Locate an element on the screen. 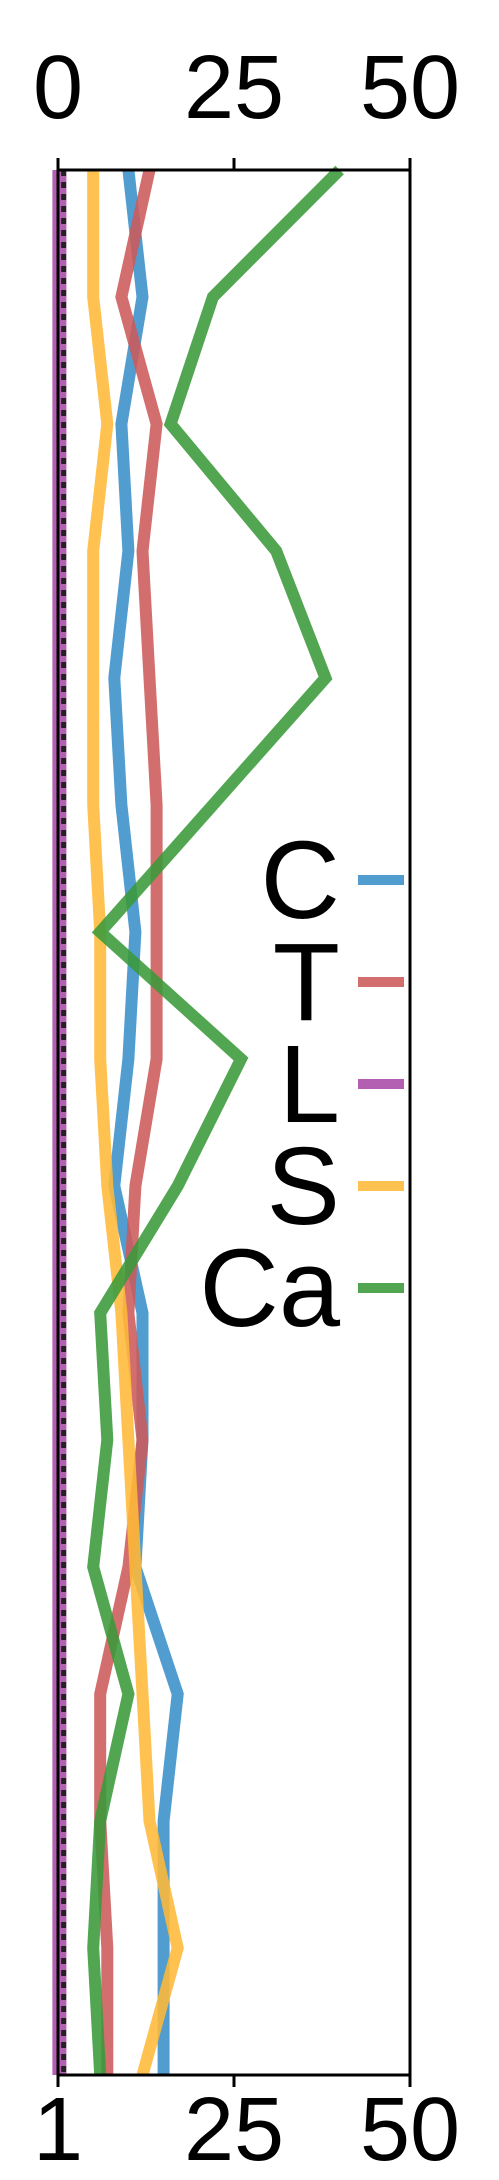 The width and height of the screenshot is (499, 2180). top-tick-label: 0 is located at coordinates (58, 88).